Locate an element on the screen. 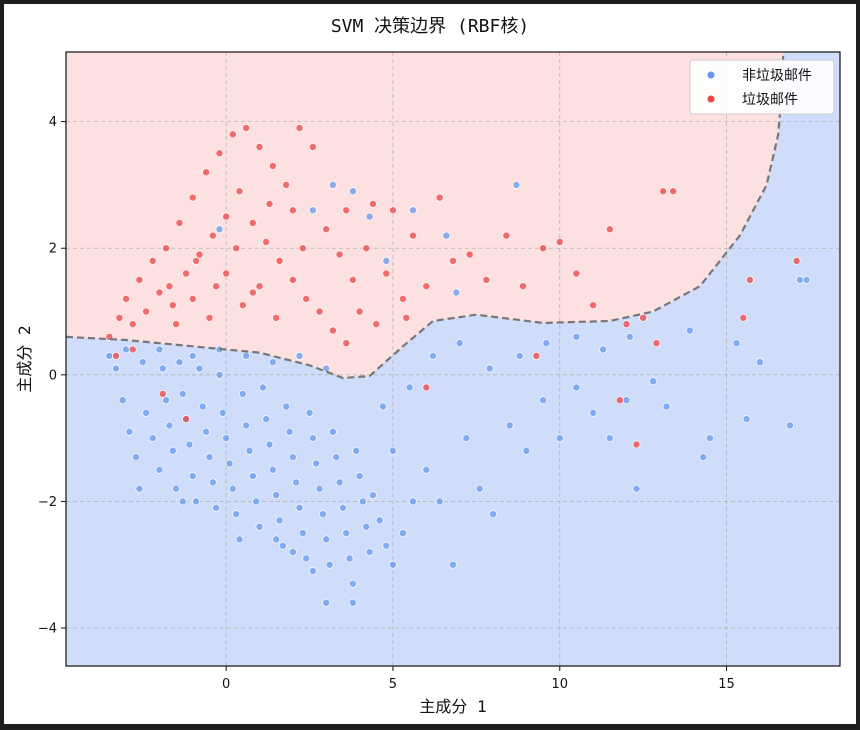 Image resolution: width=860 pixels, height=730 pixels. legend-marker-spam is located at coordinates (711, 99).